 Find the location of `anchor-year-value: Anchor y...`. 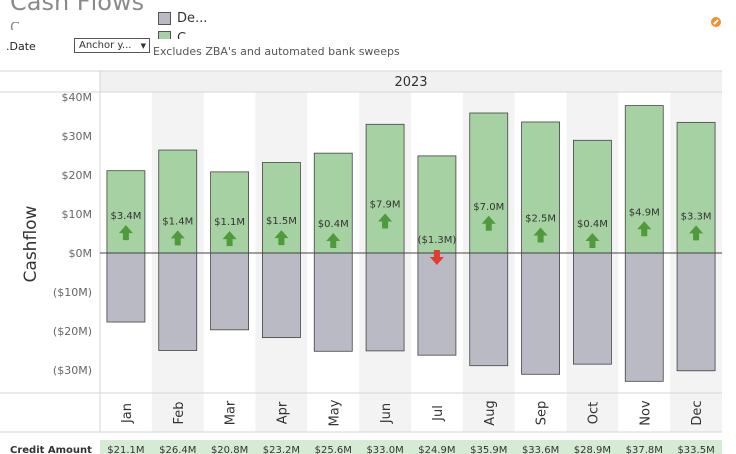

anchor-year-value: Anchor y... is located at coordinates (105, 45).